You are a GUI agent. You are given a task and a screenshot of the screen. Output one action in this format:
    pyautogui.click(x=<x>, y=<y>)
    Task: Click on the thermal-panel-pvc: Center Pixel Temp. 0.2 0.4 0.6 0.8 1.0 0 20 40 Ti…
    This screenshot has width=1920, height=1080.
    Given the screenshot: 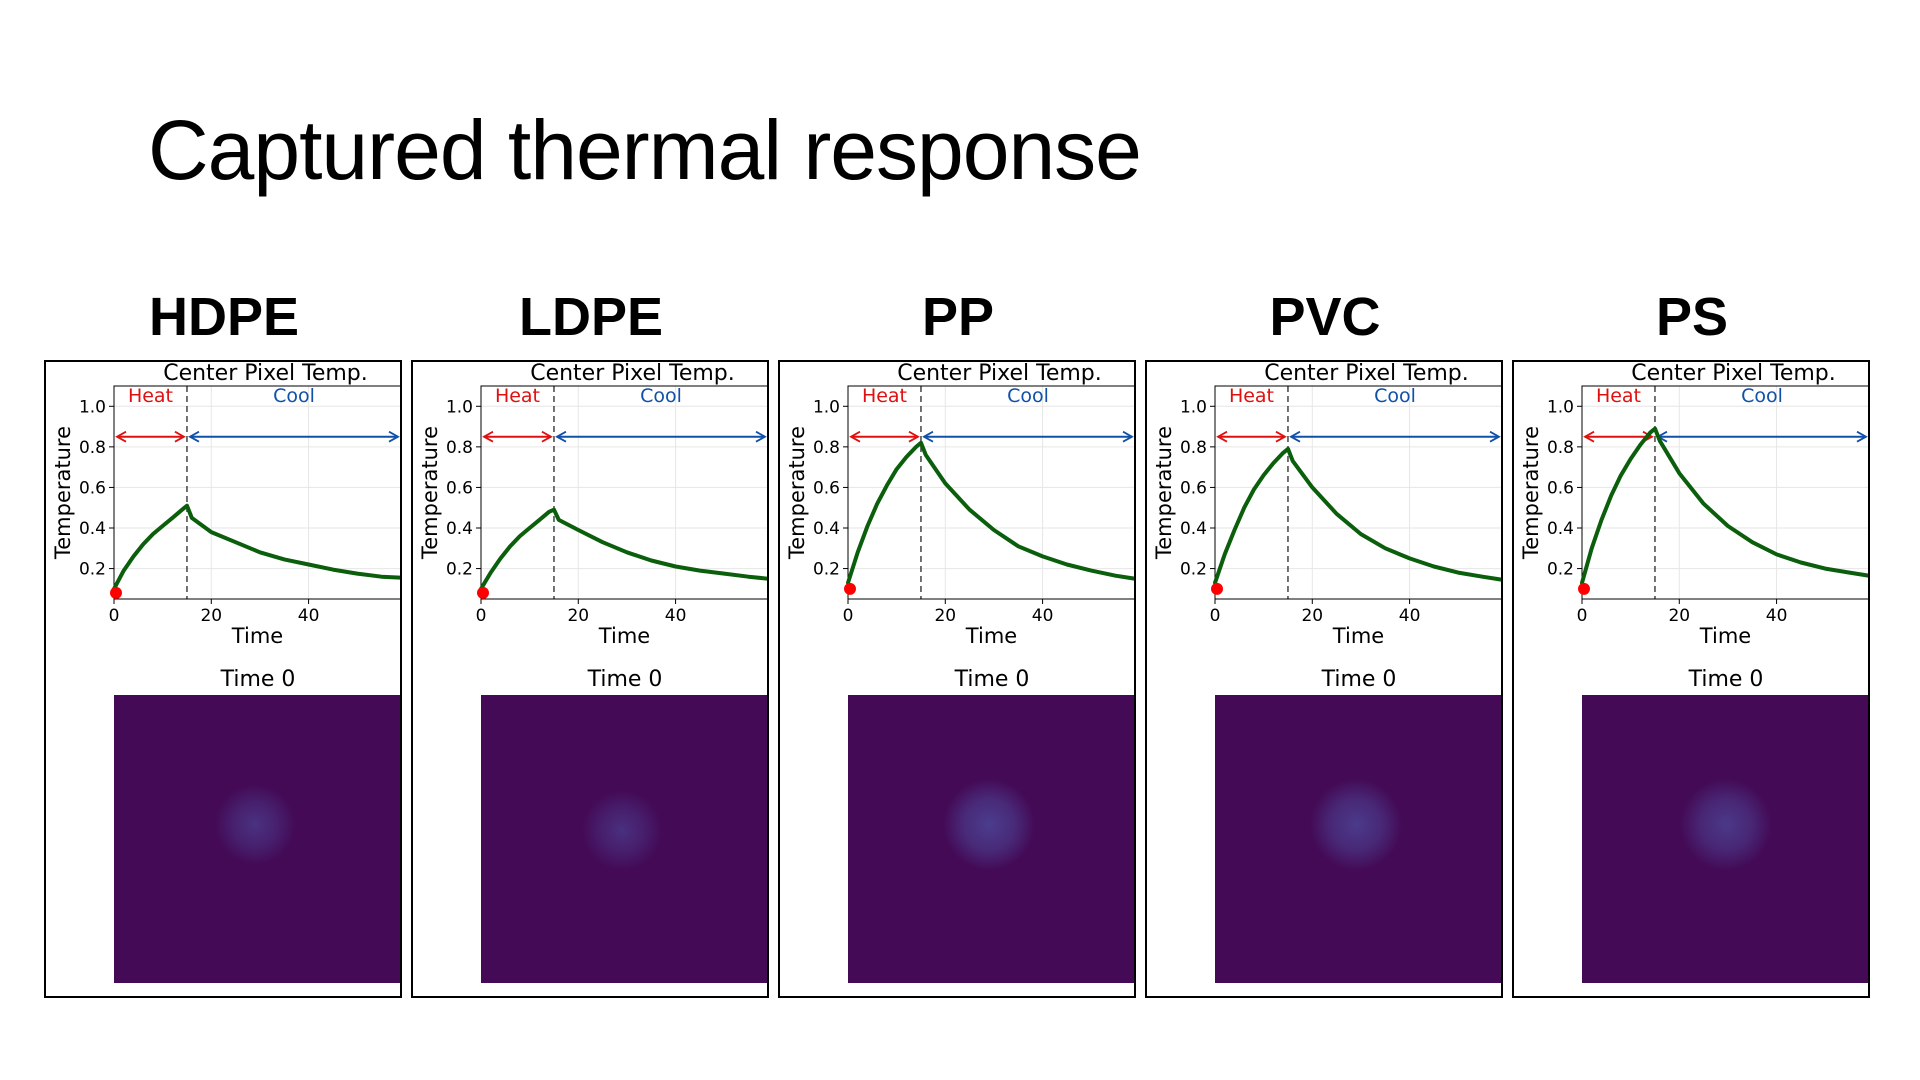 What is the action you would take?
    pyautogui.click(x=1324, y=679)
    